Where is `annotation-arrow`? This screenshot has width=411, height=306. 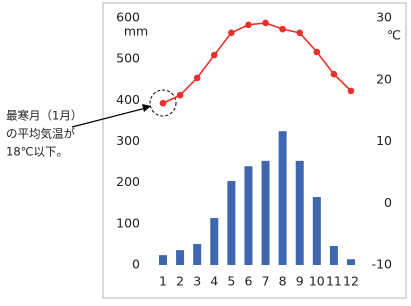 annotation-arrow is located at coordinates (109, 117).